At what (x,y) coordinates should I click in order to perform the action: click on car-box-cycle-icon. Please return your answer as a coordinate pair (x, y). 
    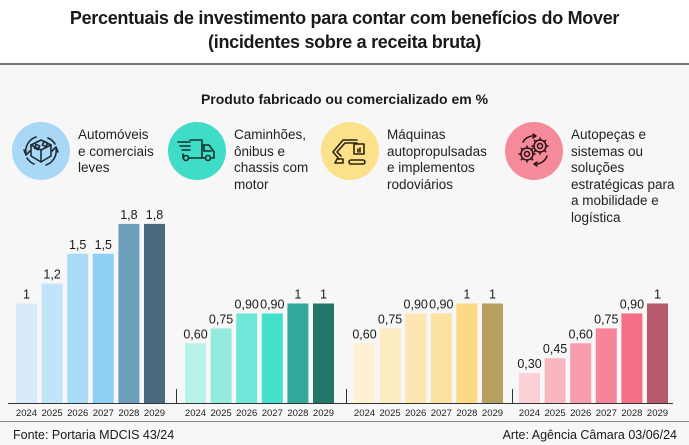
    Looking at the image, I should click on (41, 151).